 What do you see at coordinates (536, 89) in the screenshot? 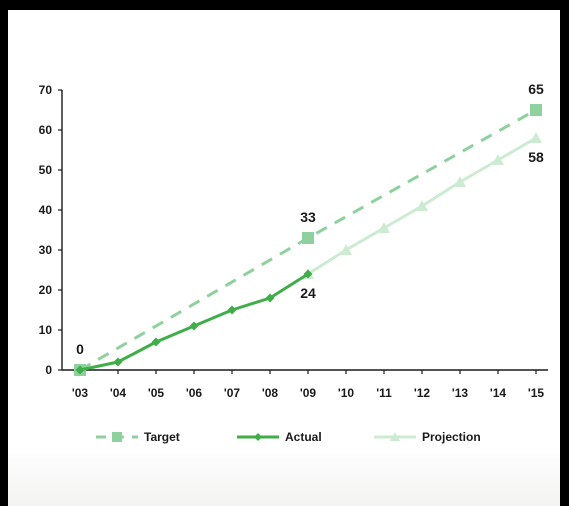
I see `data-label-target-15: 65` at bounding box center [536, 89].